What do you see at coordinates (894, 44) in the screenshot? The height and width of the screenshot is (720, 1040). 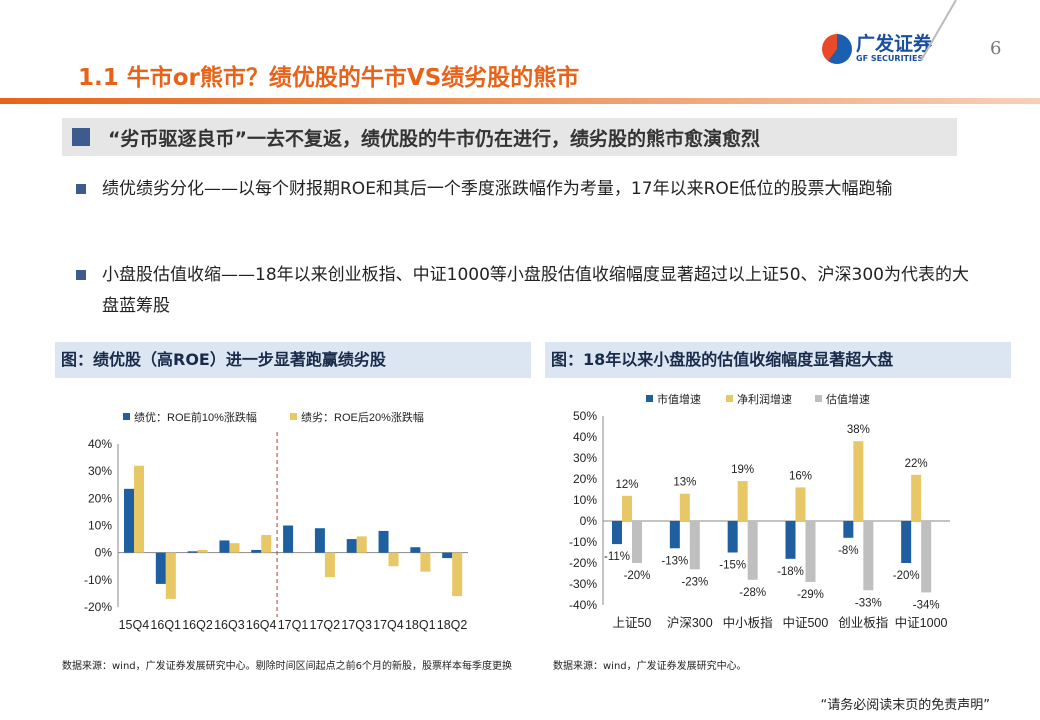 I see `logo-text: 广发证券` at bounding box center [894, 44].